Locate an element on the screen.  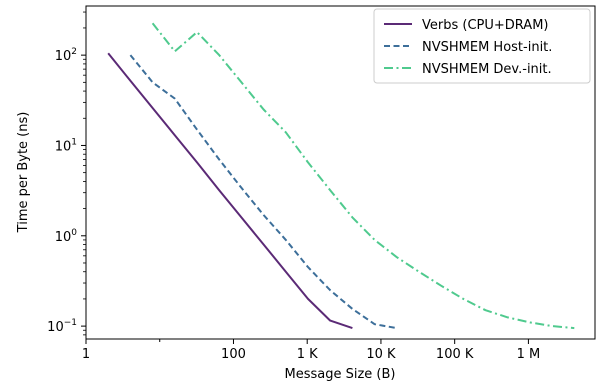
y-tick-label-exponent: 1 is located at coordinates (74, 142).